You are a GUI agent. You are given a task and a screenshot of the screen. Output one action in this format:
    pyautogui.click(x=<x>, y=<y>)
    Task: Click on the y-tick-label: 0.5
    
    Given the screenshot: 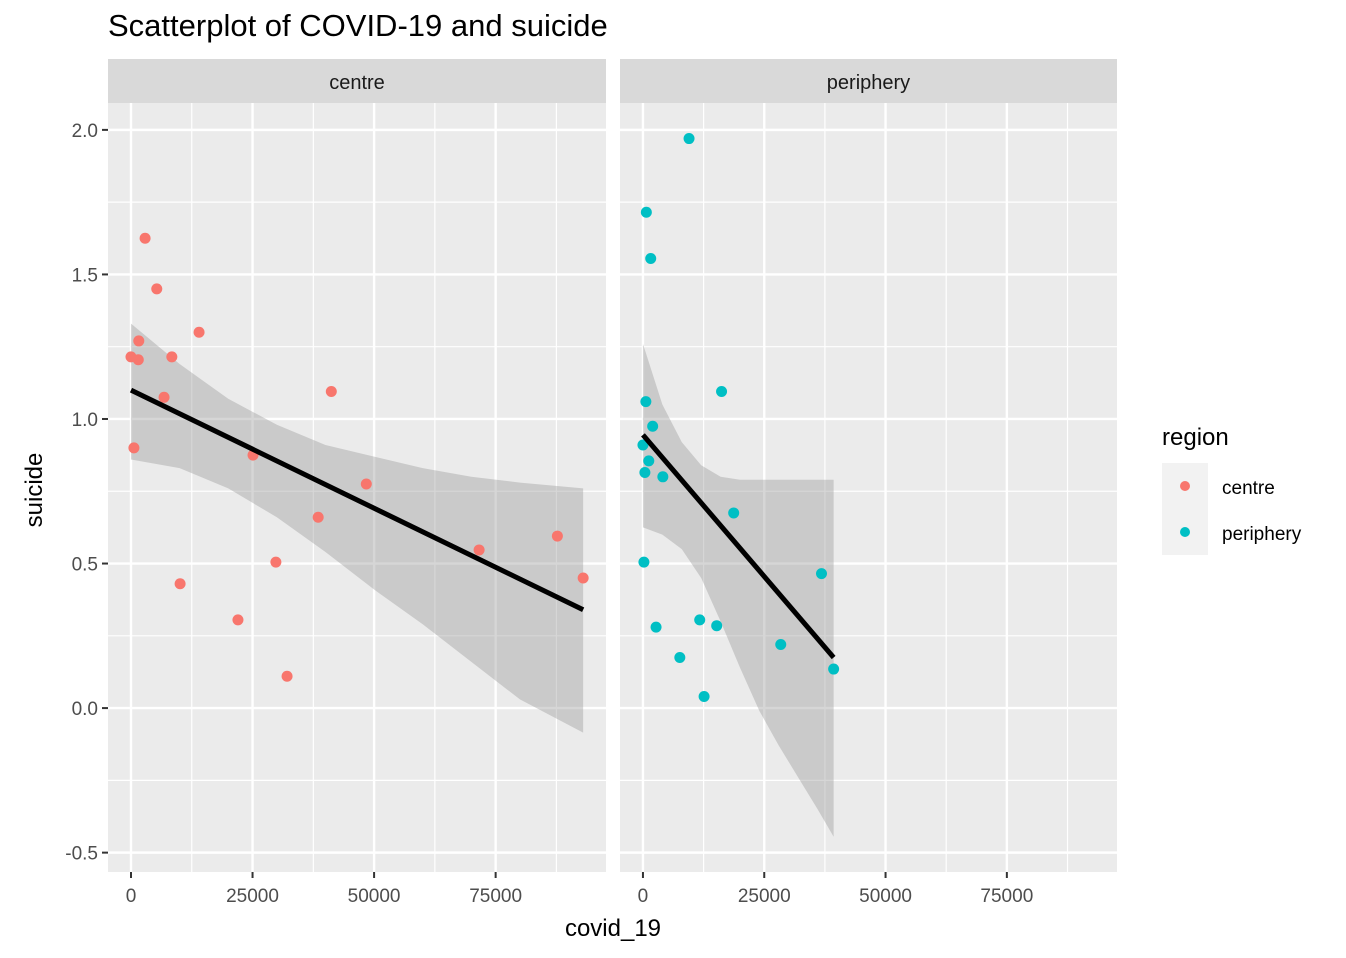 What is the action you would take?
    pyautogui.click(x=85, y=565)
    